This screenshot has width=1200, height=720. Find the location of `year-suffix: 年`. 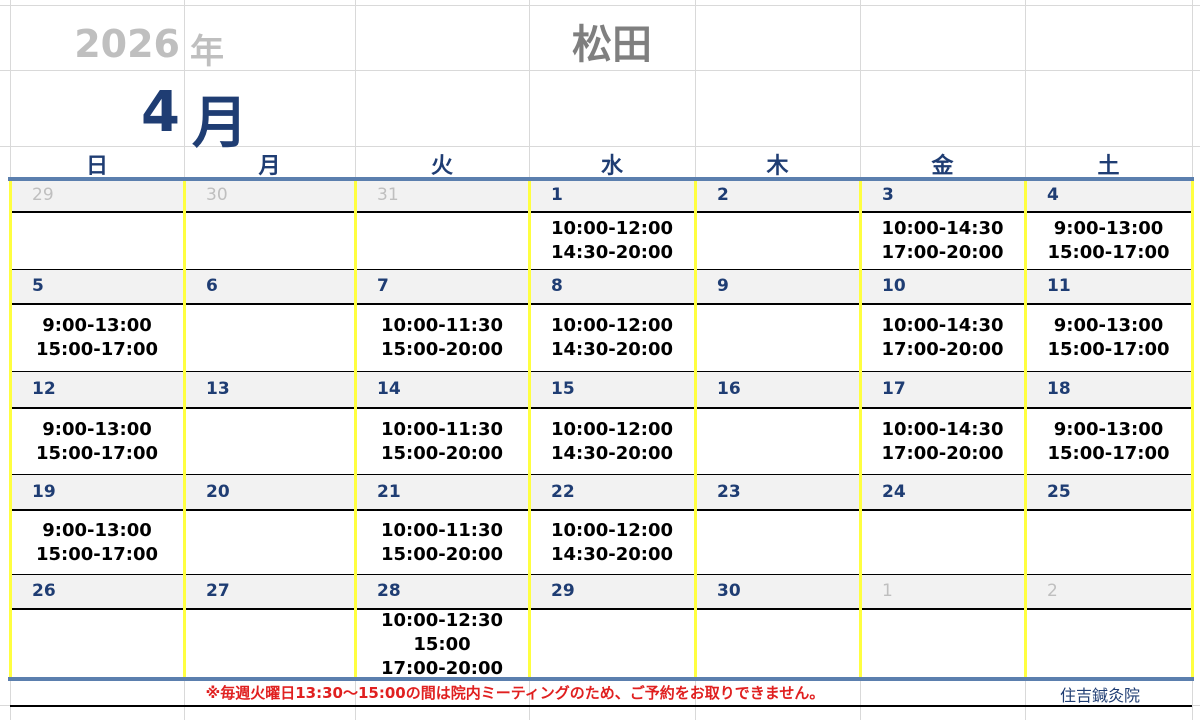

year-suffix: 年 is located at coordinates (207, 52).